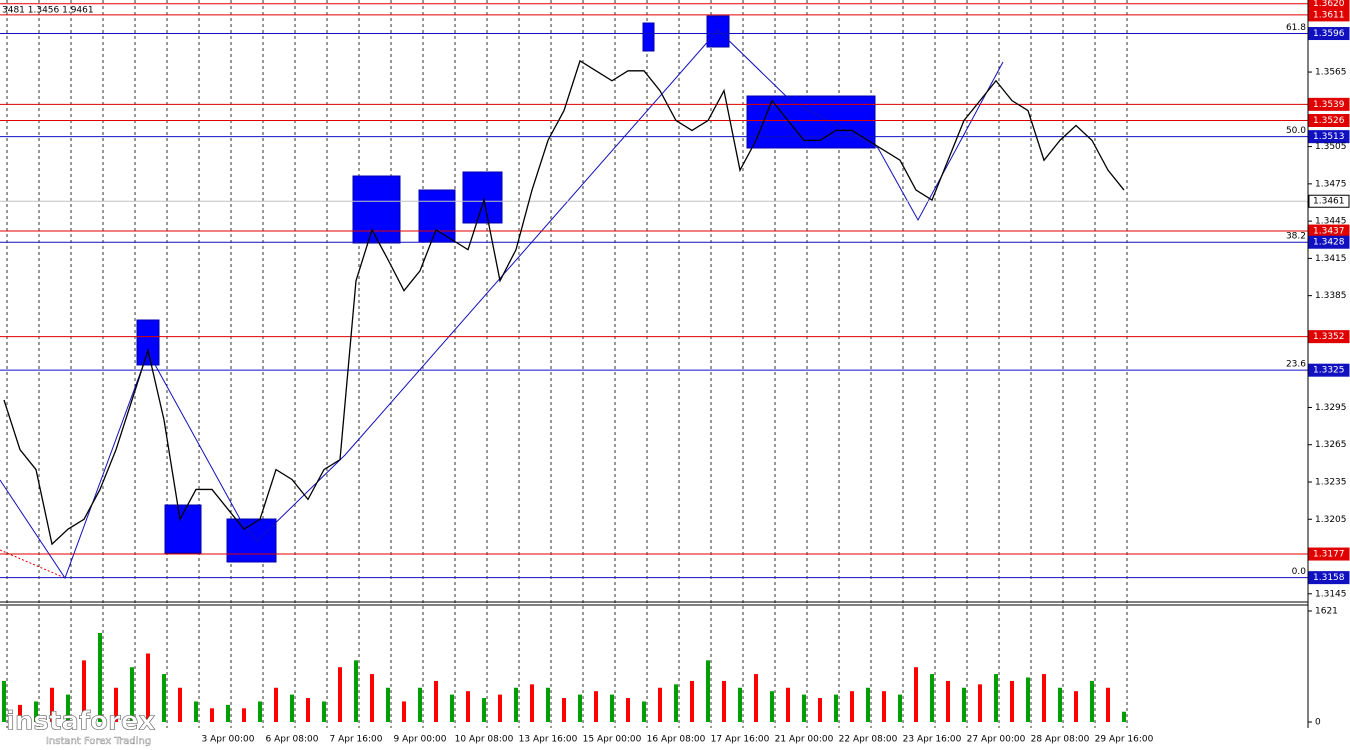 The image size is (1350, 750). What do you see at coordinates (484, 740) in the screenshot?
I see `x-tick-label: 10 Apr 08:00` at bounding box center [484, 740].